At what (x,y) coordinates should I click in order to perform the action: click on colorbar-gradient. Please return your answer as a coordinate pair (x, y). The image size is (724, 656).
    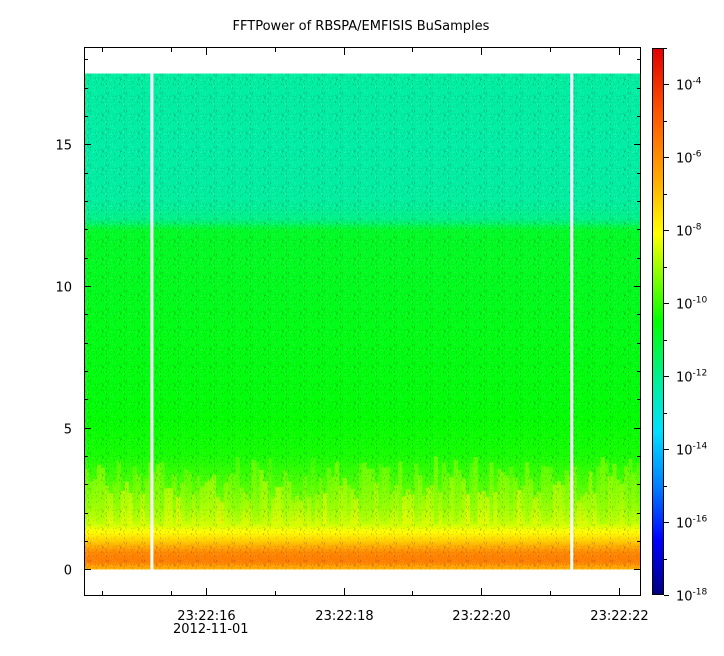
    Looking at the image, I should click on (658, 321).